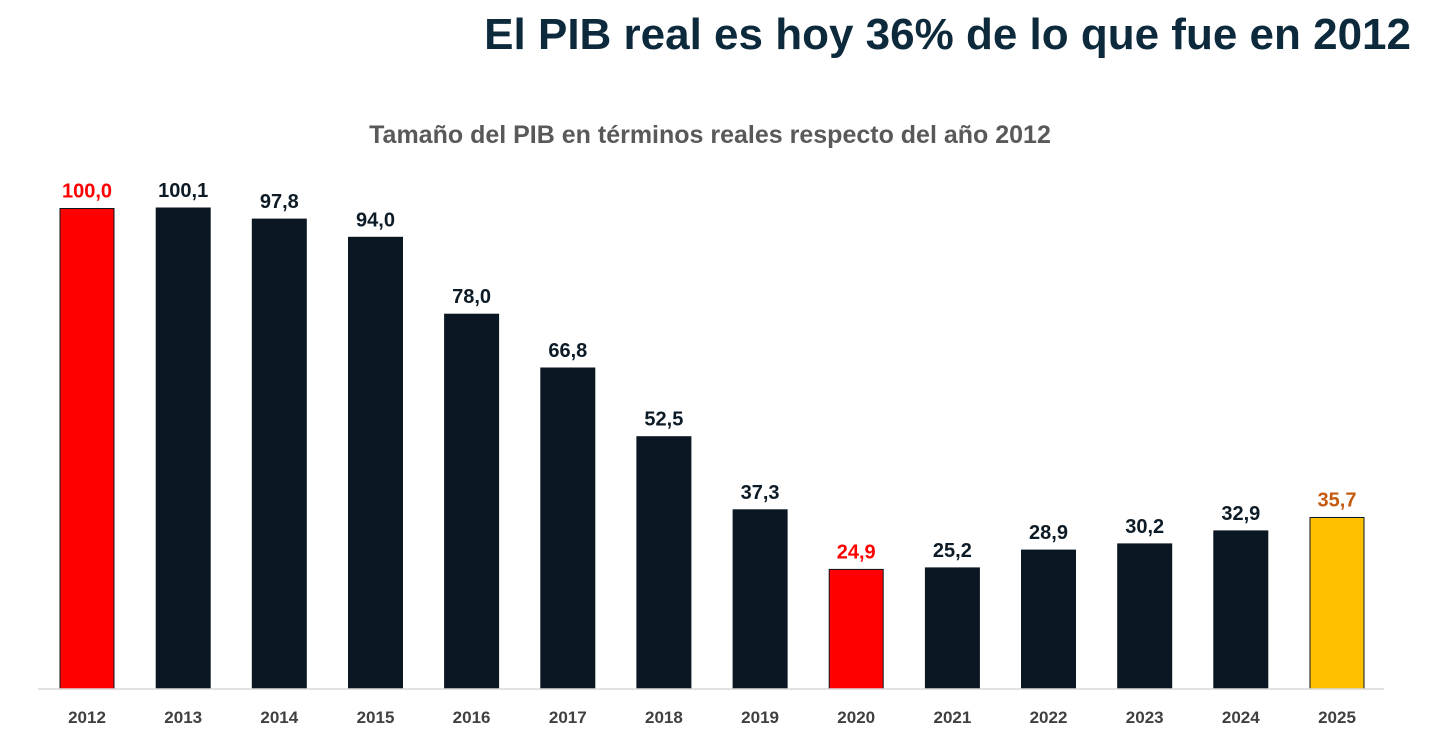 This screenshot has width=1433, height=744. What do you see at coordinates (376, 717) in the screenshot?
I see `x-tick-label-2015: 2015` at bounding box center [376, 717].